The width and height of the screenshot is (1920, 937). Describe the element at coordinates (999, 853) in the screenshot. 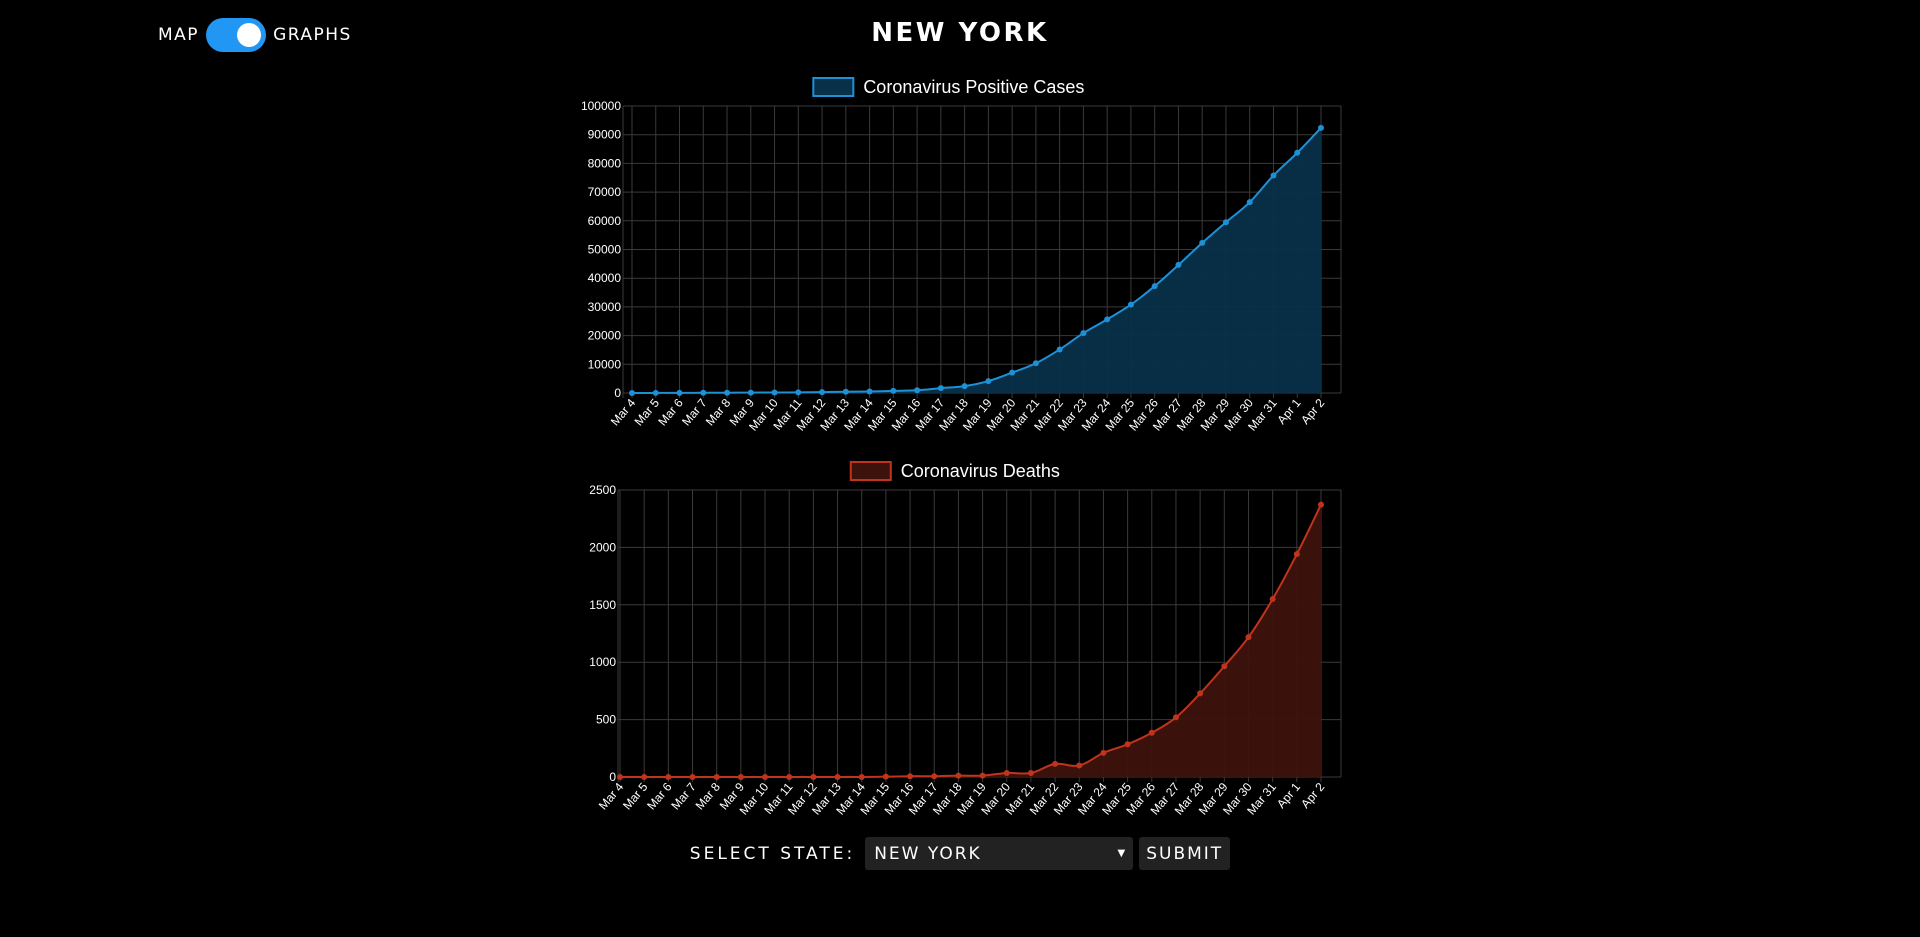

I see `state-select: NEW YORK ▼` at that location.